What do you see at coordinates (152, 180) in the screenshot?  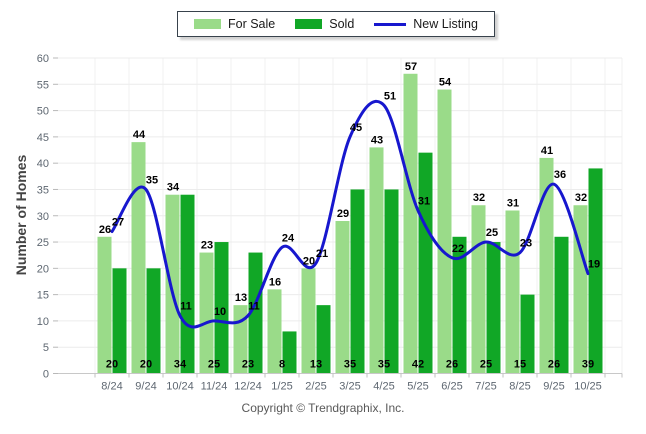 I see `new-listing-value-label: 35` at bounding box center [152, 180].